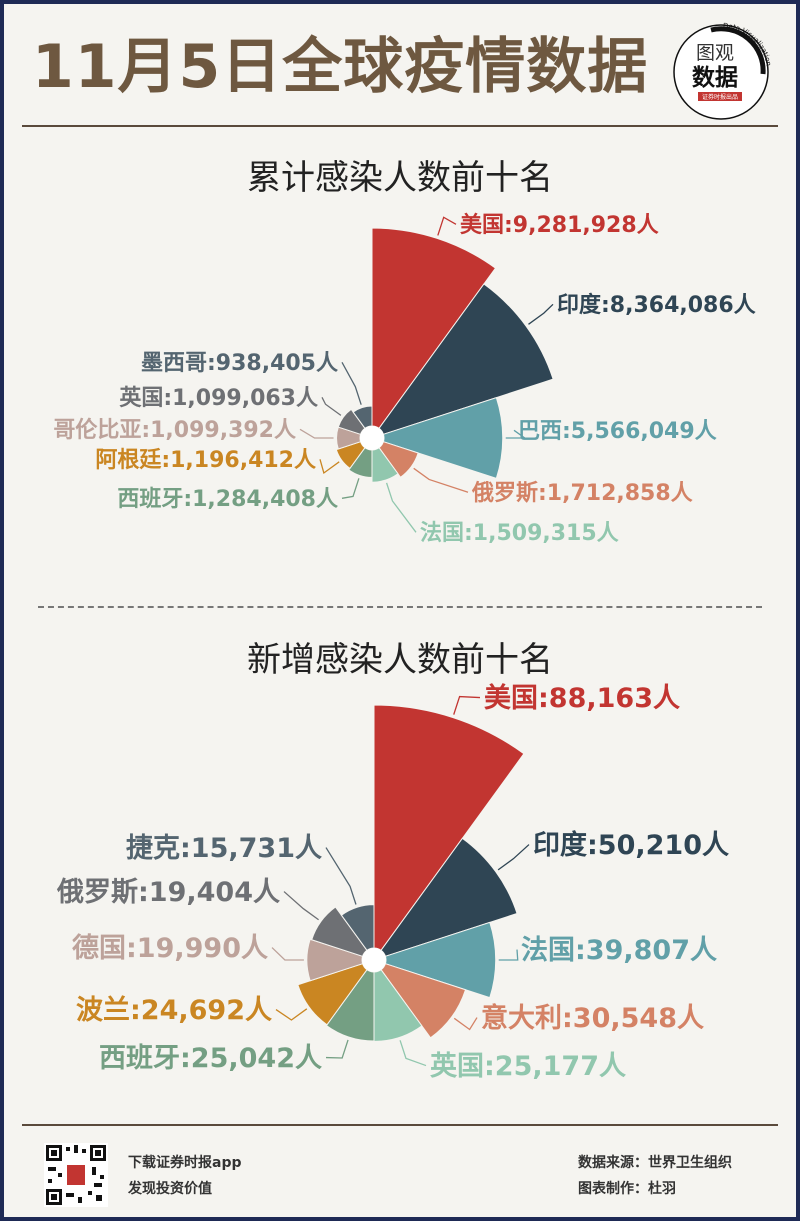 Image resolution: width=800 pixels, height=1221 pixels. Describe the element at coordinates (400, 178) in the screenshot. I see `chart1-title: 累计感染人数前十名` at that location.